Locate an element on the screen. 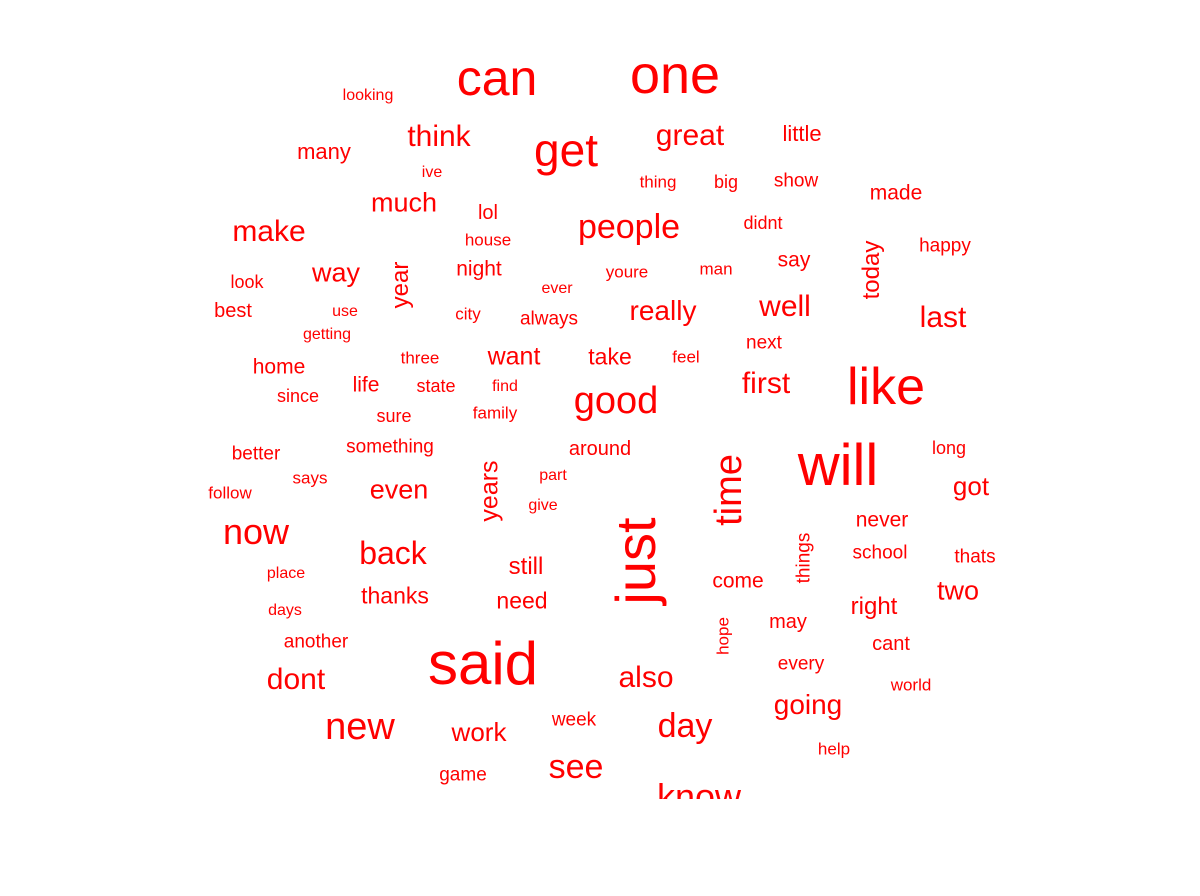 Image resolution: width=1200 pixels, height=896 pixels. word-look: look is located at coordinates (247, 282).